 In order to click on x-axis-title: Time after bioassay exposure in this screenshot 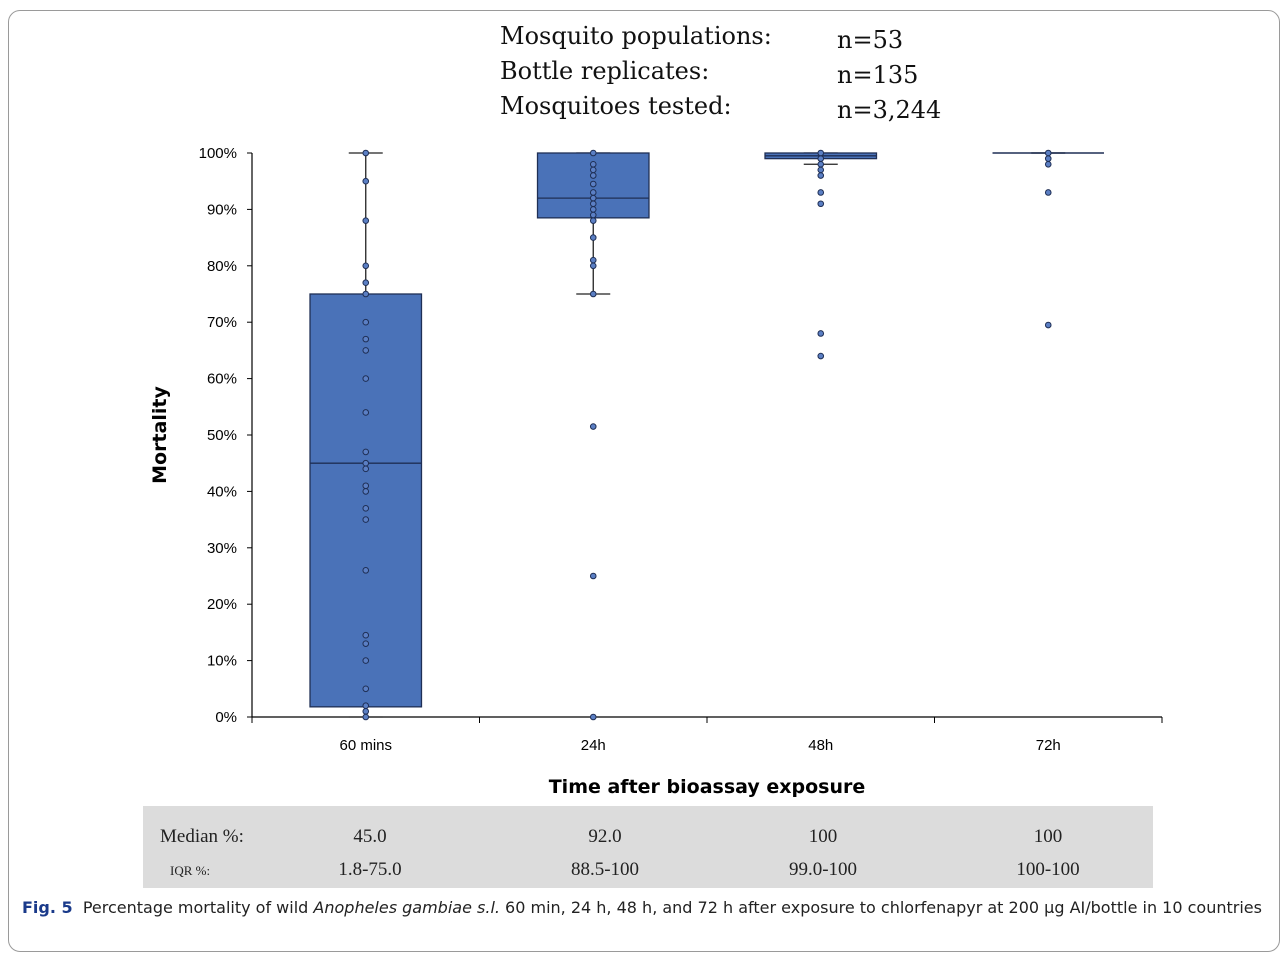, I will do `click(707, 787)`.